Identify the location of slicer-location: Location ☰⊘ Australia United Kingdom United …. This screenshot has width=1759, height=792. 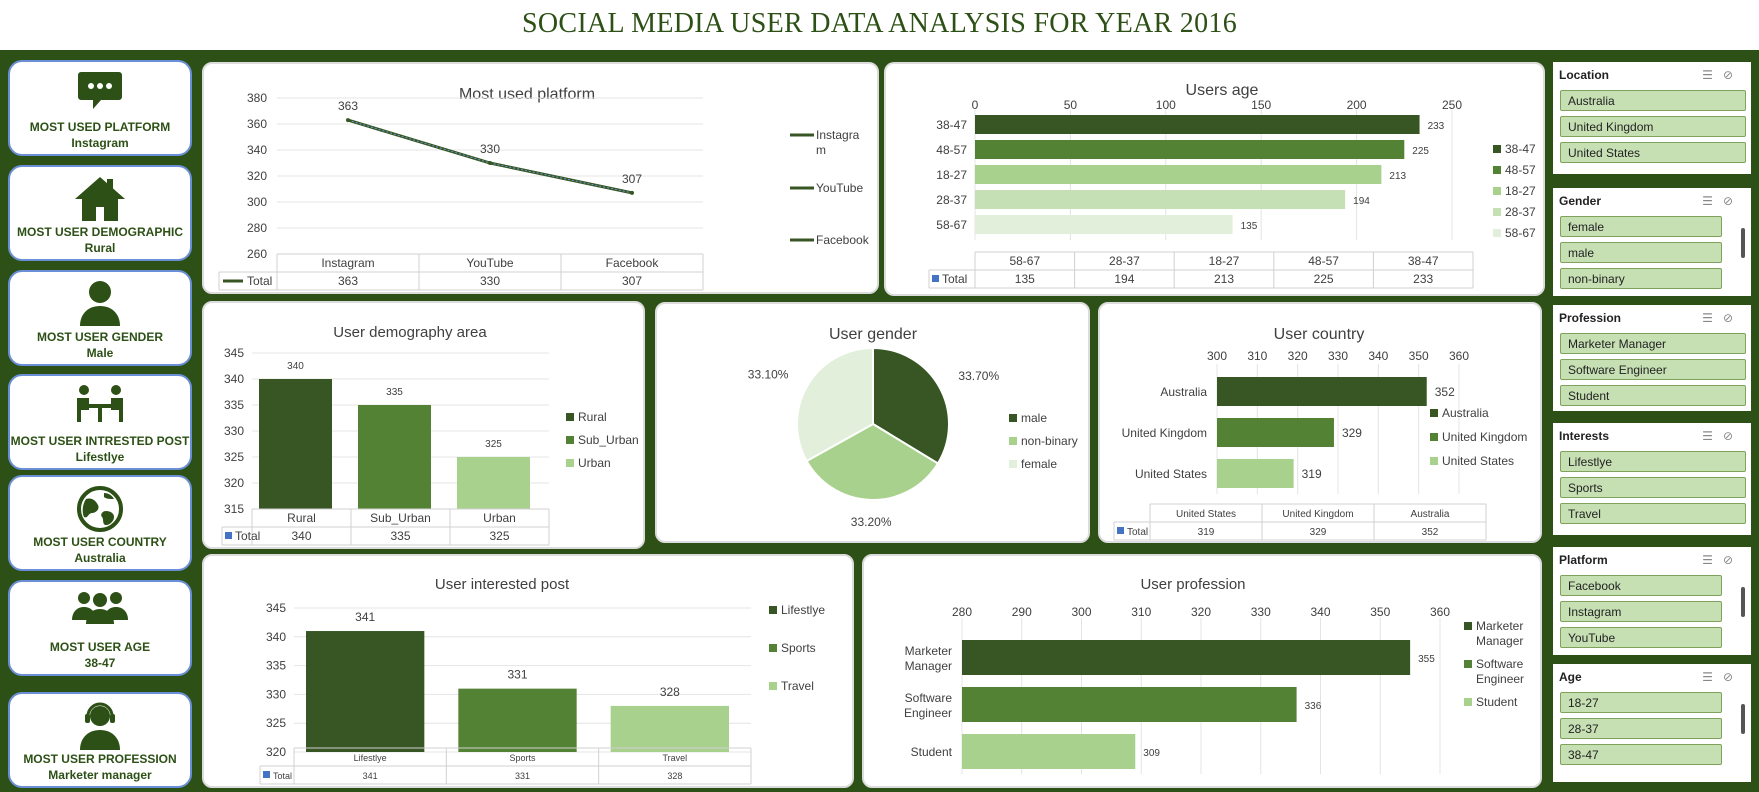
(1652, 118).